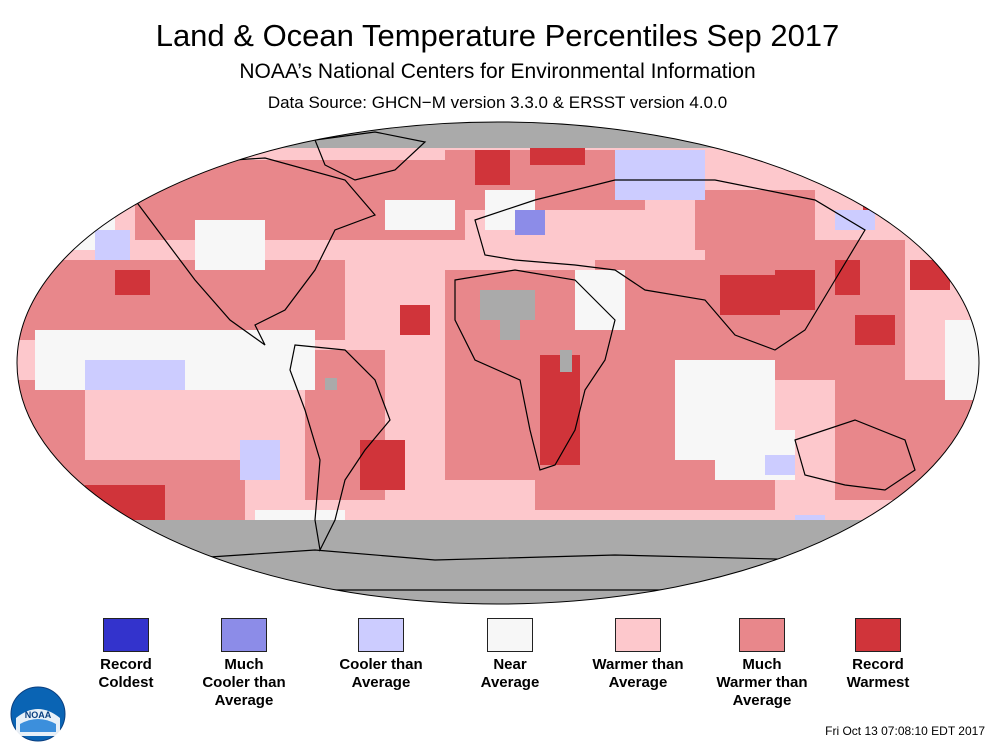 This screenshot has width=995, height=744. Describe the element at coordinates (510, 655) in the screenshot. I see `legend-near-average: Near Average` at that location.